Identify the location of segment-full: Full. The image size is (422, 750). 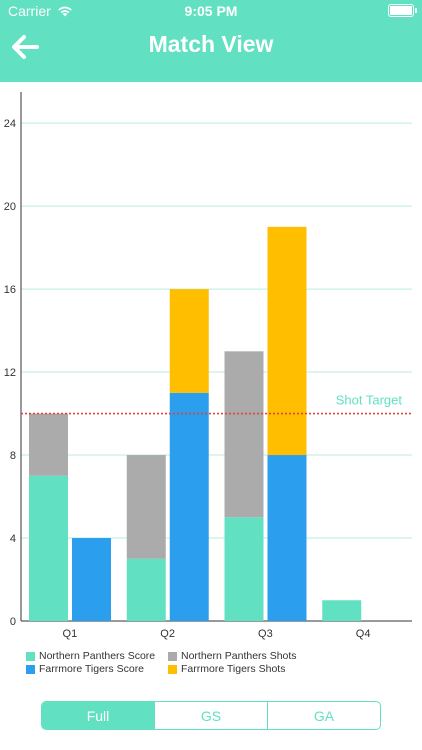
(98, 715).